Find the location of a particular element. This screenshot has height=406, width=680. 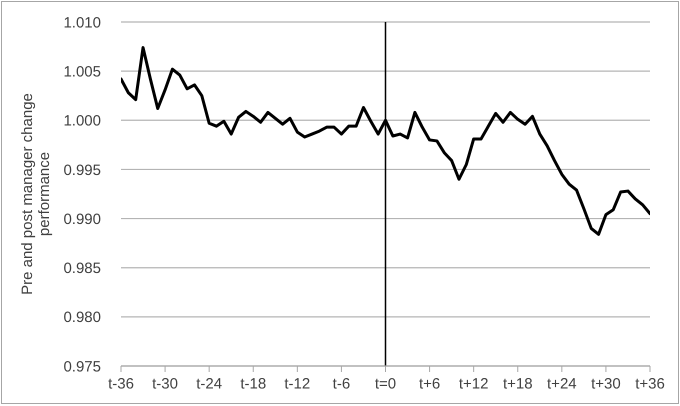

y-tick-label: 0.985 is located at coordinates (82, 269).